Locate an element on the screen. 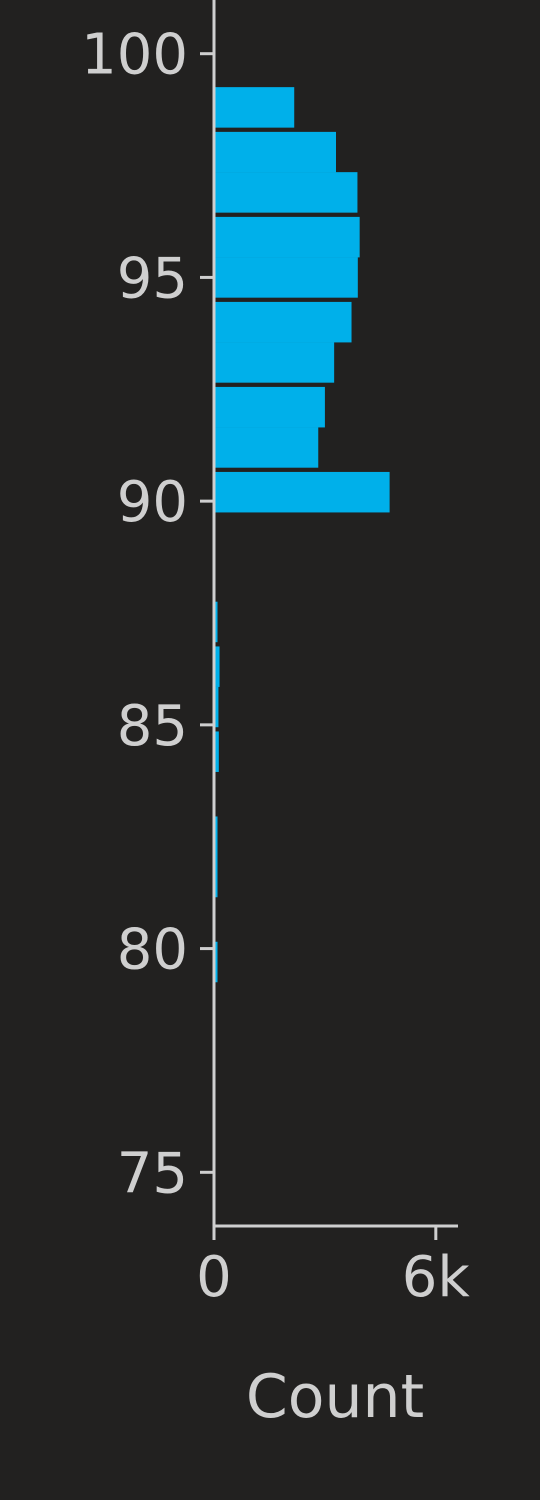  x-axis: 0 6k is located at coordinates (333, 1267).